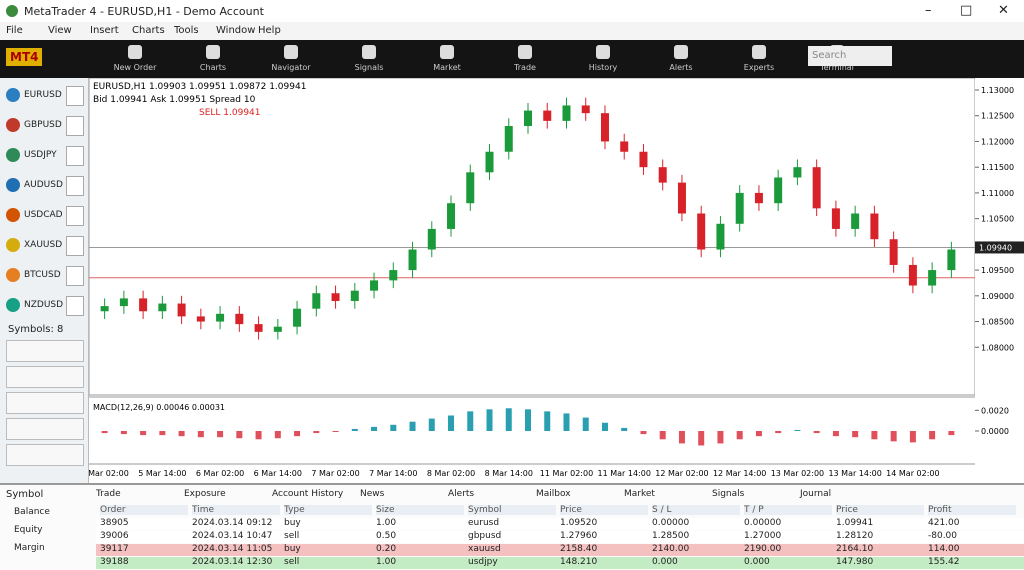 Image resolution: width=1024 pixels, height=570 pixels. I want to click on terminal-tab: Trade, so click(108, 494).